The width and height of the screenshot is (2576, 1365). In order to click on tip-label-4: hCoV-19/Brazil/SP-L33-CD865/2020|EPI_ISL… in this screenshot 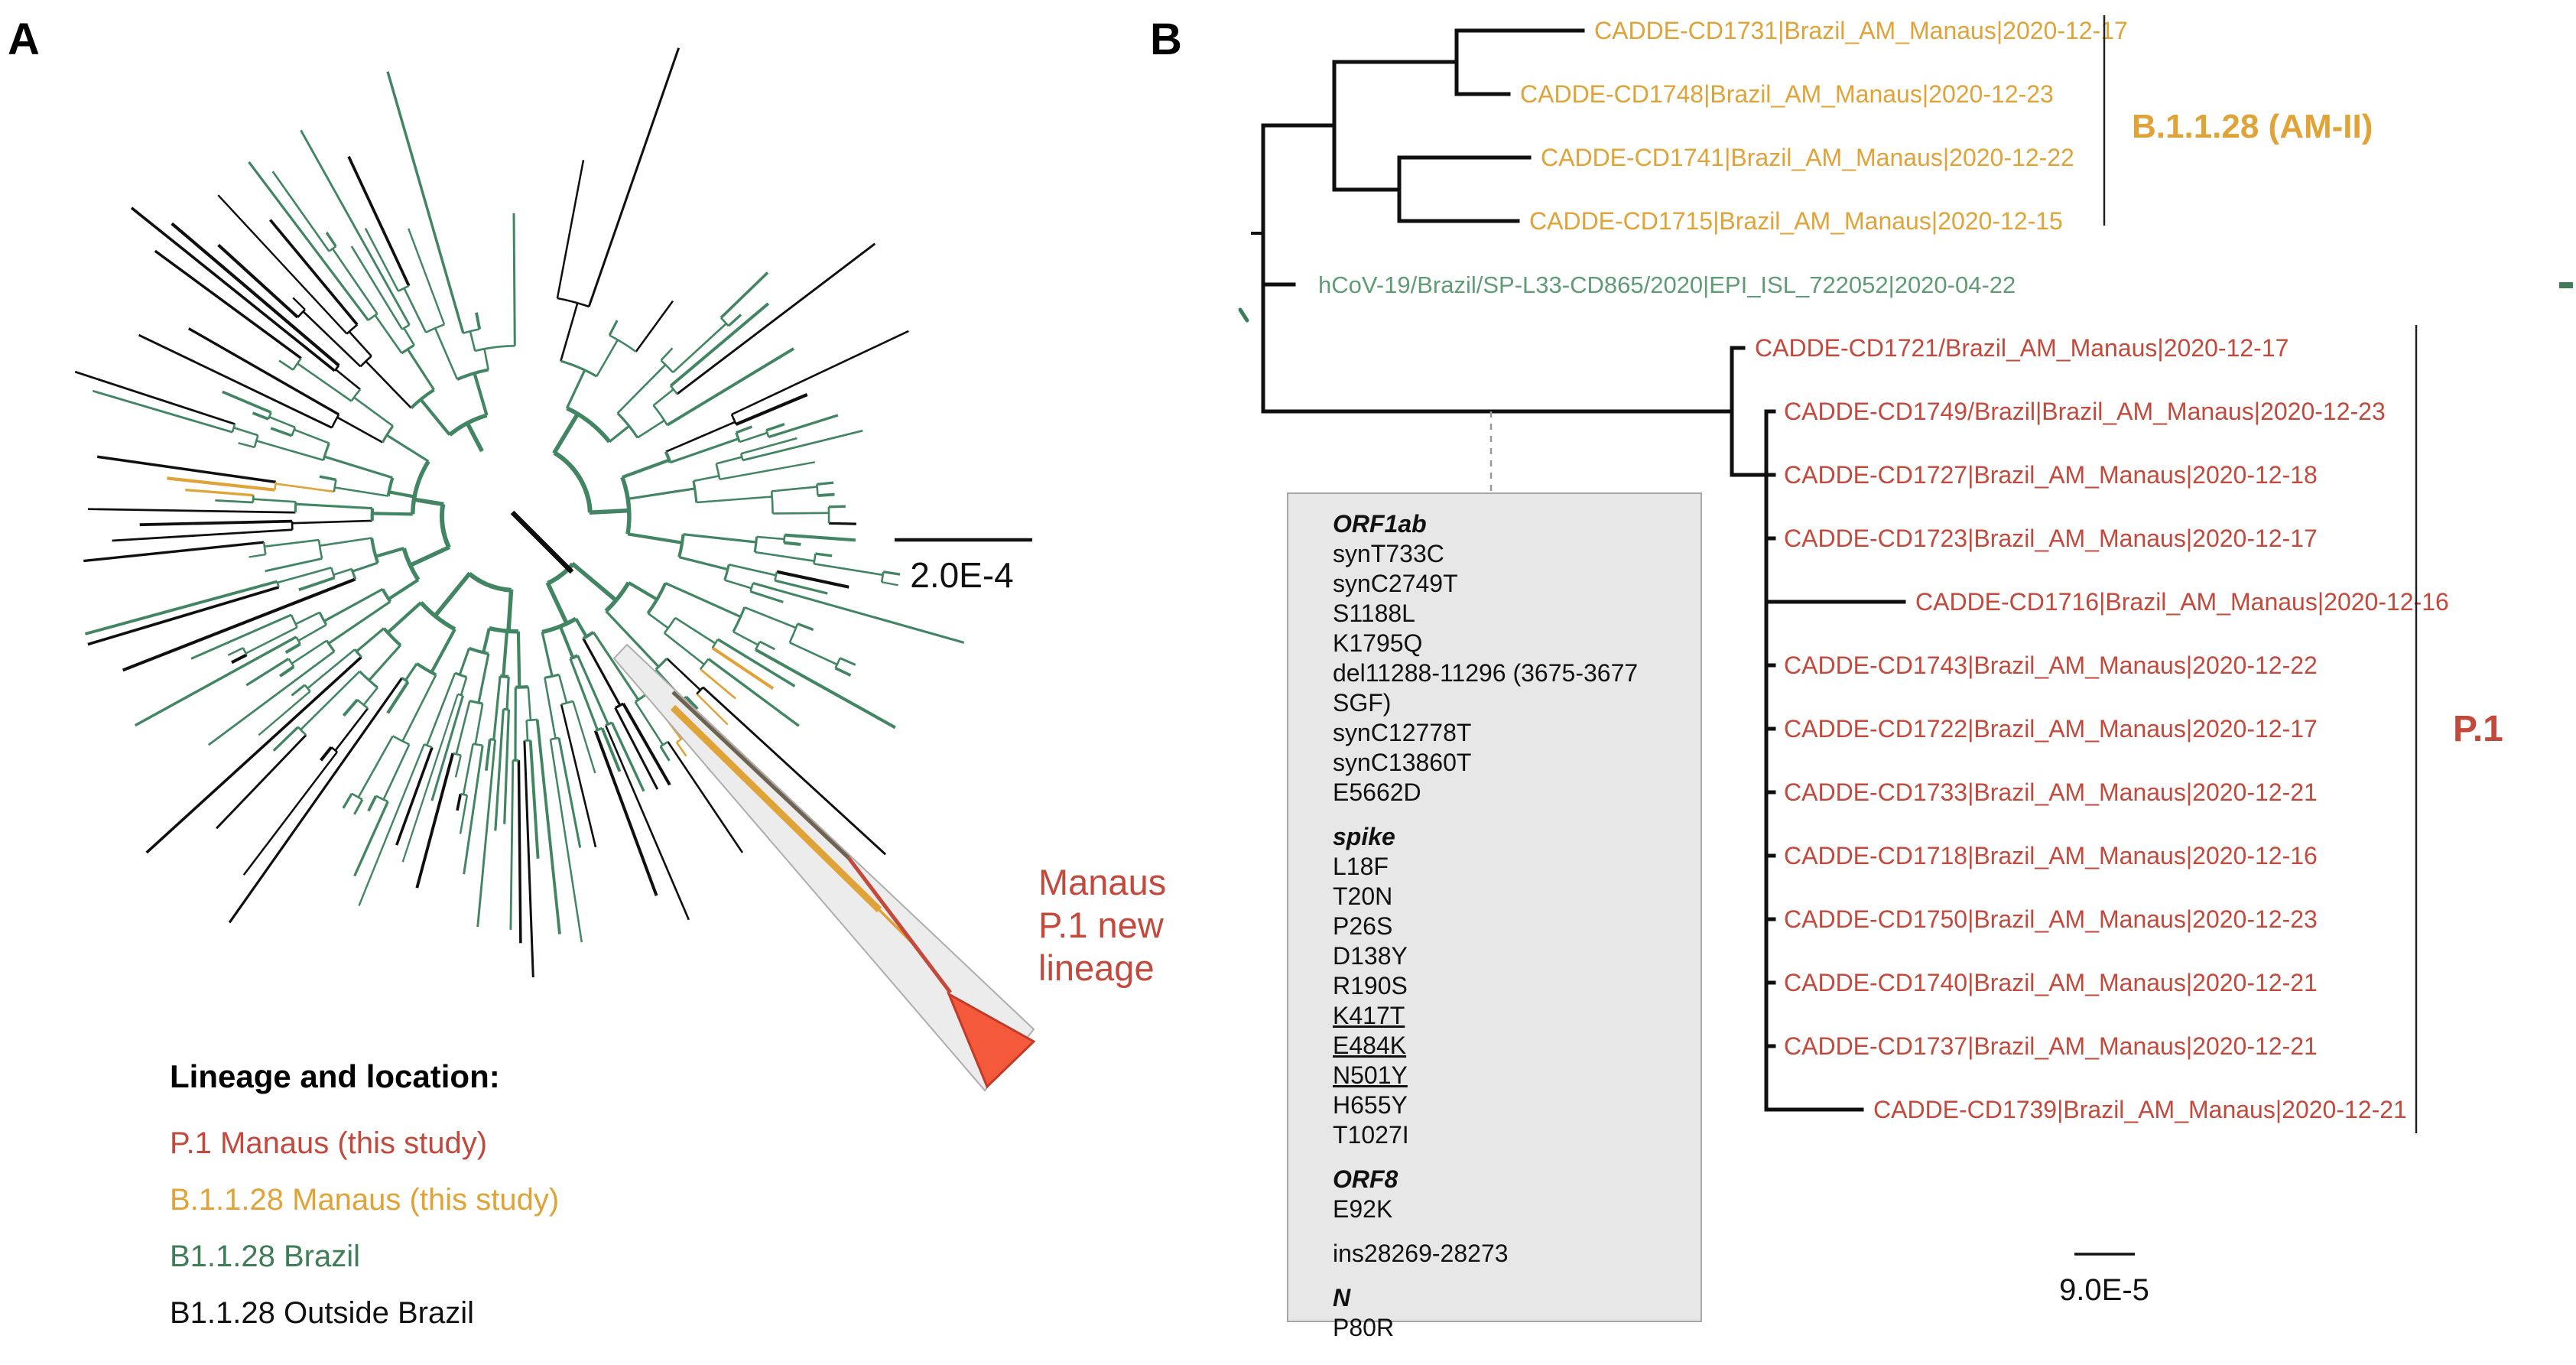, I will do `click(1667, 284)`.